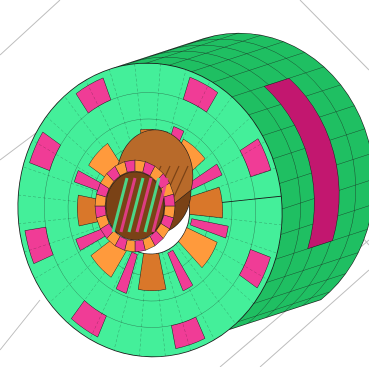 The width and height of the screenshot is (369, 367). I want to click on core-ring-segment, so click(169, 200).